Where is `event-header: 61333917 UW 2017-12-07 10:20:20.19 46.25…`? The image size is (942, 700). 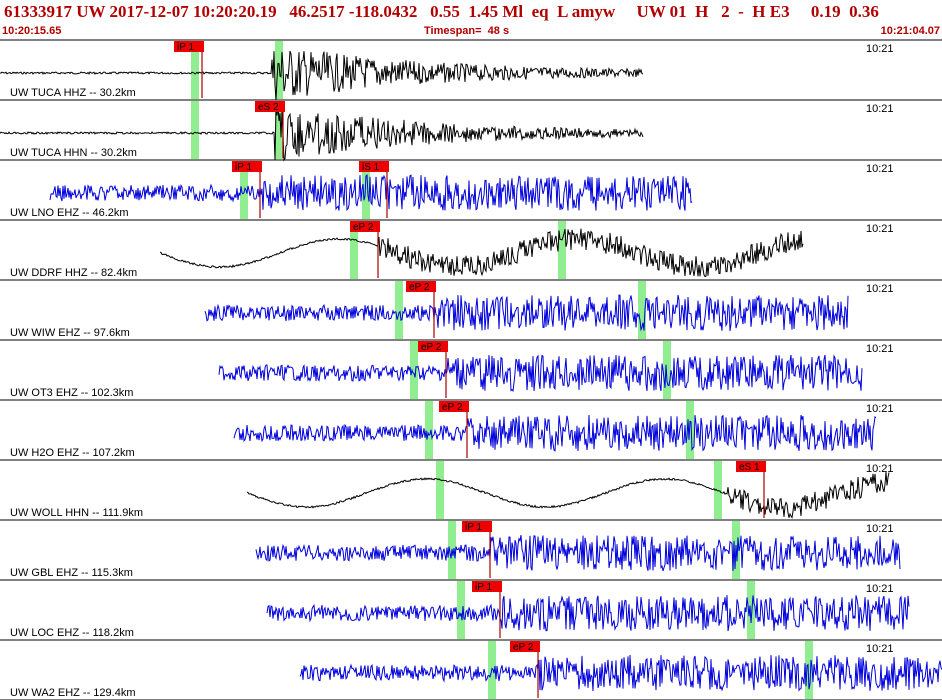
event-header: 61333917 UW 2017-12-07 10:20:20.19 46.25… is located at coordinates (471, 20).